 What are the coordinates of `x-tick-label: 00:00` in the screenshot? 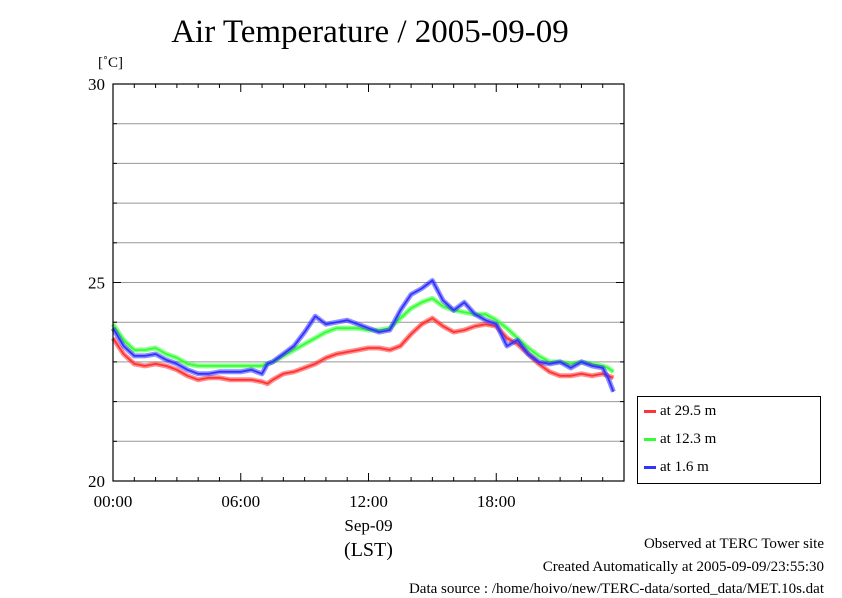 It's located at (113, 501).